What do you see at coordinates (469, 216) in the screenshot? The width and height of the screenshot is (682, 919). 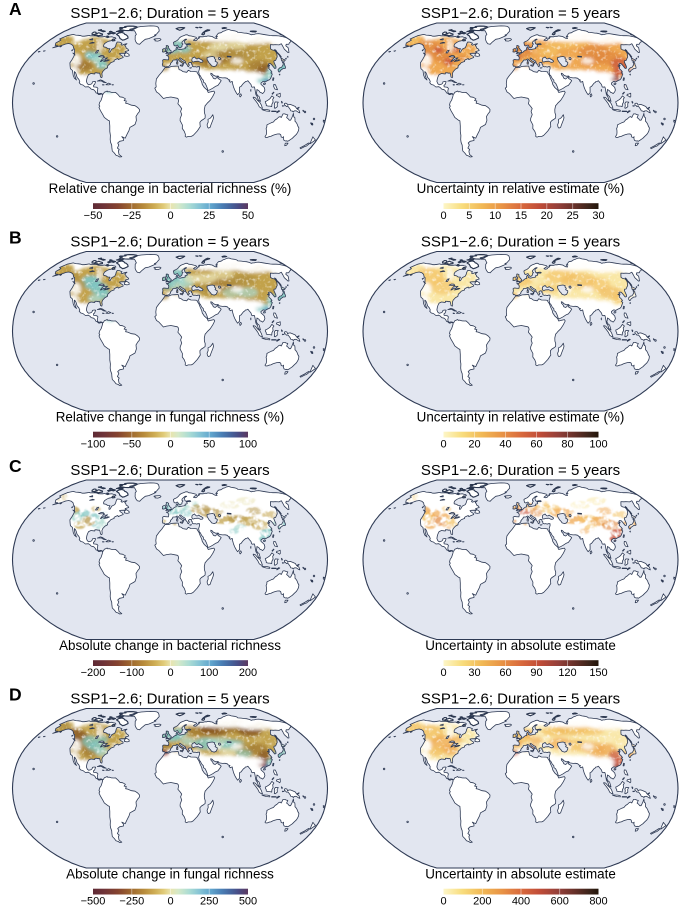 I see `svg-text: 5` at bounding box center [469, 216].